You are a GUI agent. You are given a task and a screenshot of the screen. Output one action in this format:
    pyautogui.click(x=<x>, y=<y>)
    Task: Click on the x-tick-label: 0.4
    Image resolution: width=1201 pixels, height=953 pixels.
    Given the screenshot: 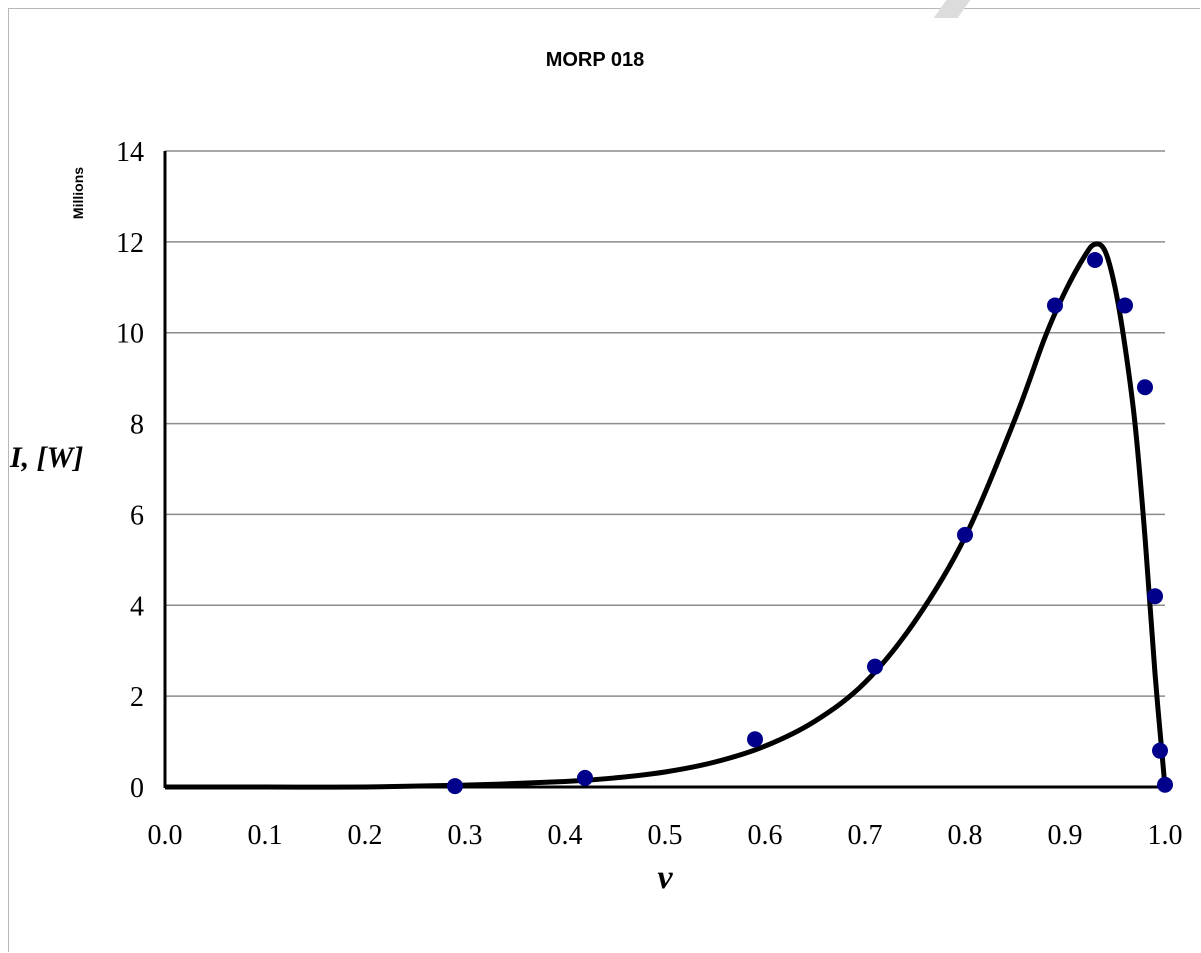 What is the action you would take?
    pyautogui.click(x=565, y=835)
    